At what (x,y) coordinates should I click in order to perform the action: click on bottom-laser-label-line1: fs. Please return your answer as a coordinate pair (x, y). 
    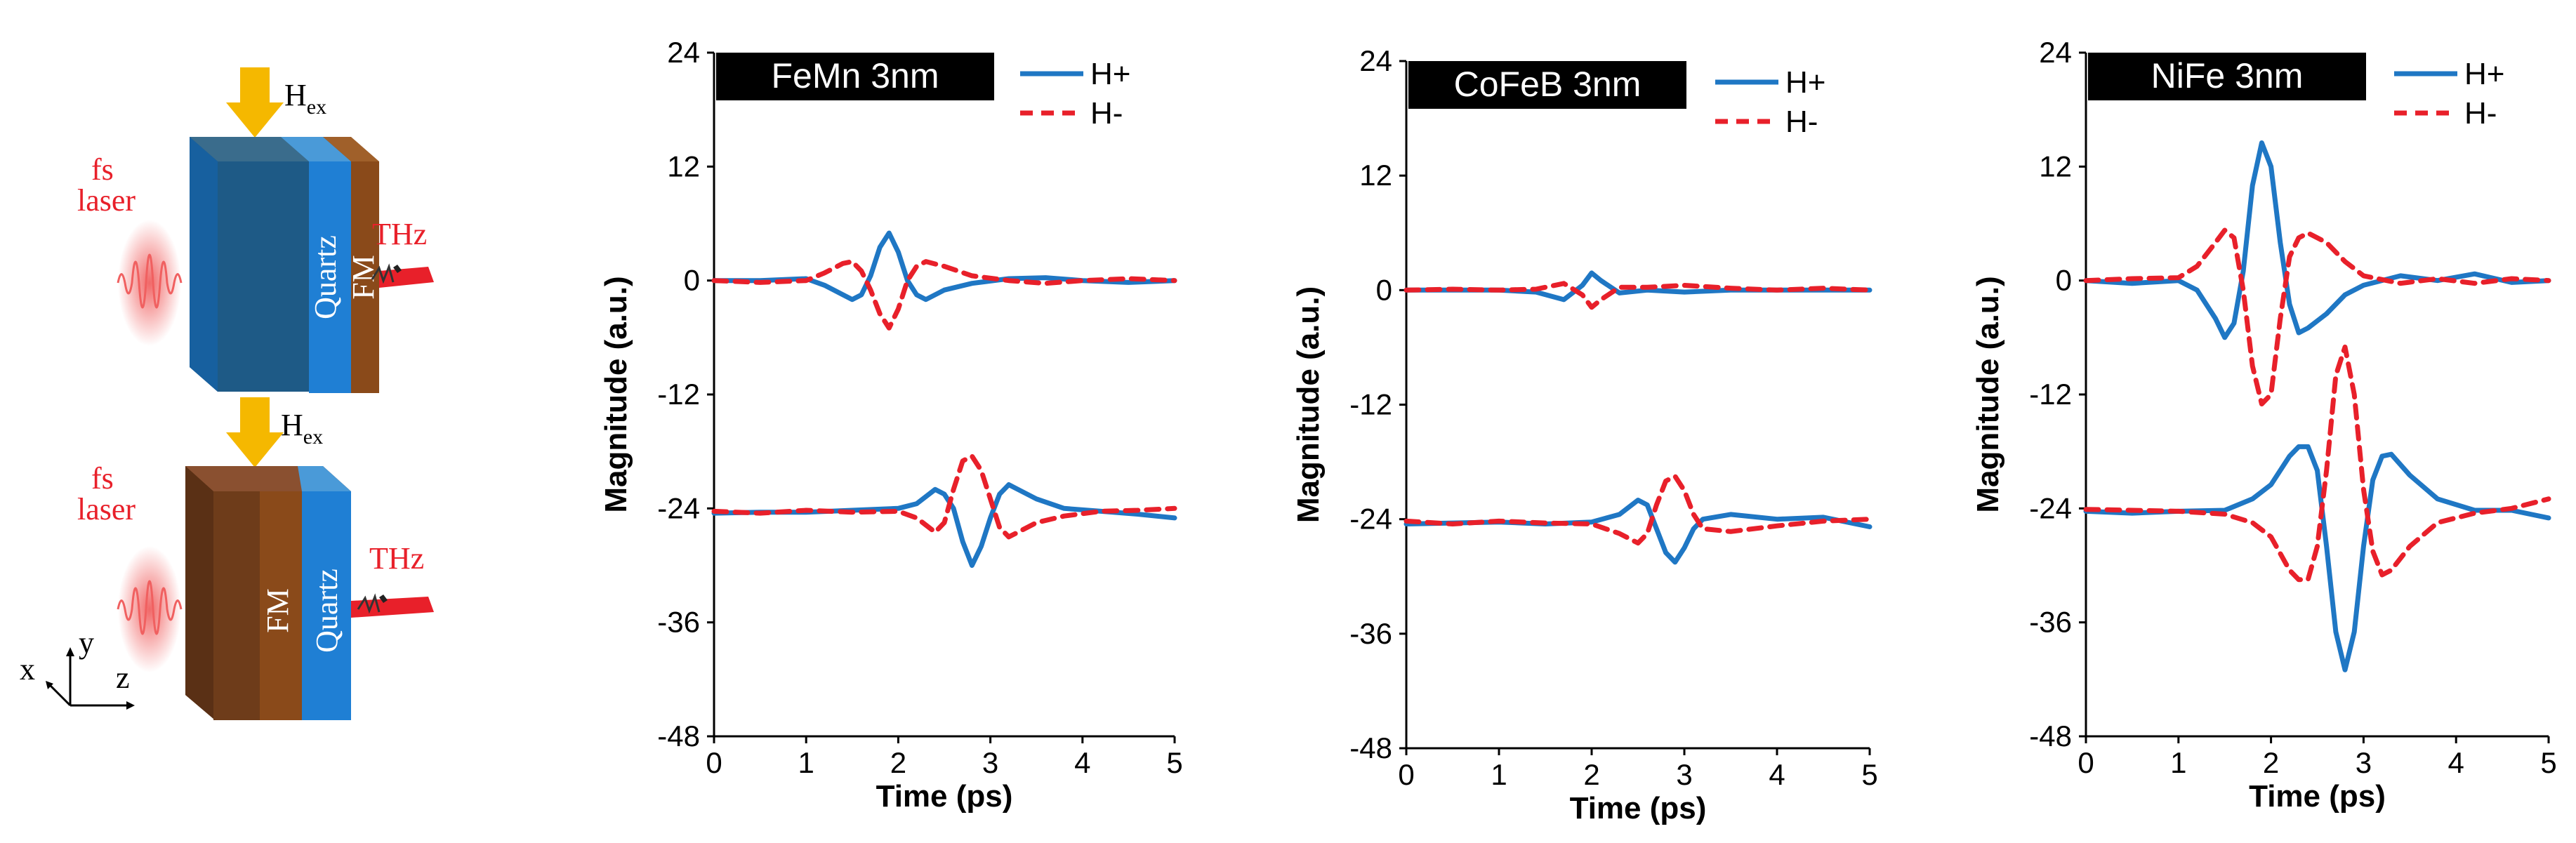
    Looking at the image, I should click on (103, 478).